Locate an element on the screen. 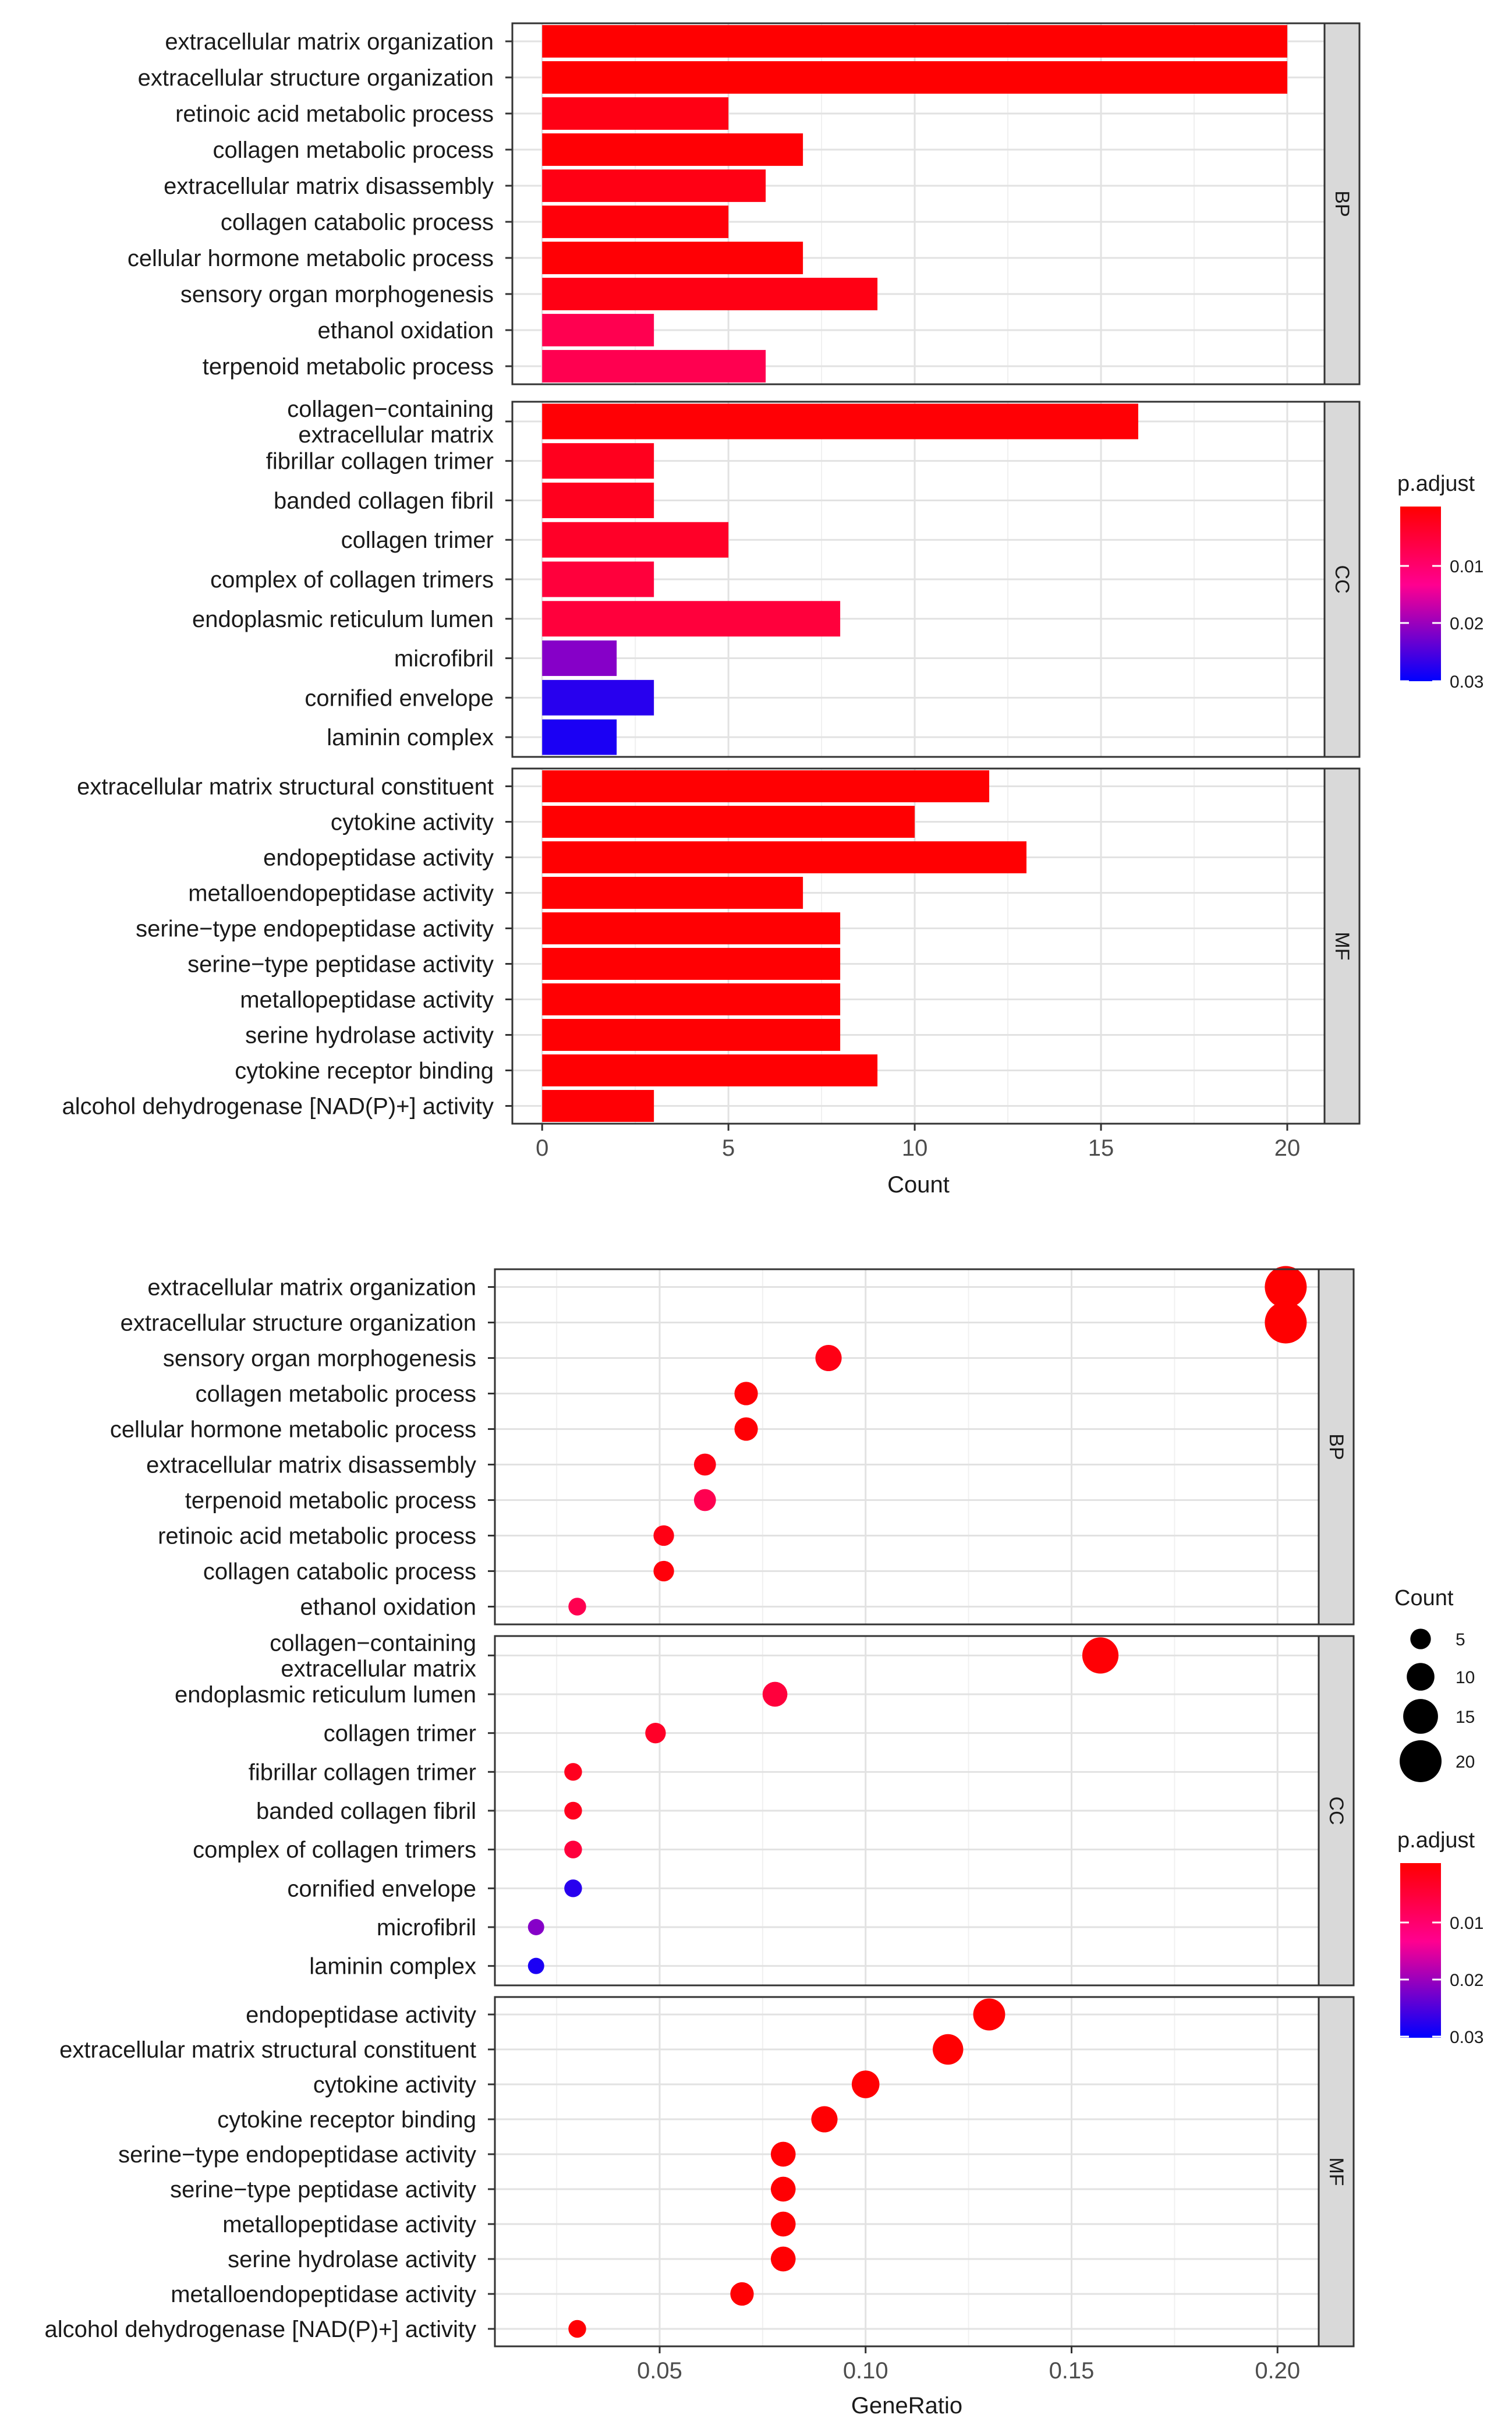 The width and height of the screenshot is (1512, 2436). bar-cornified-envelope is located at coordinates (598, 697).